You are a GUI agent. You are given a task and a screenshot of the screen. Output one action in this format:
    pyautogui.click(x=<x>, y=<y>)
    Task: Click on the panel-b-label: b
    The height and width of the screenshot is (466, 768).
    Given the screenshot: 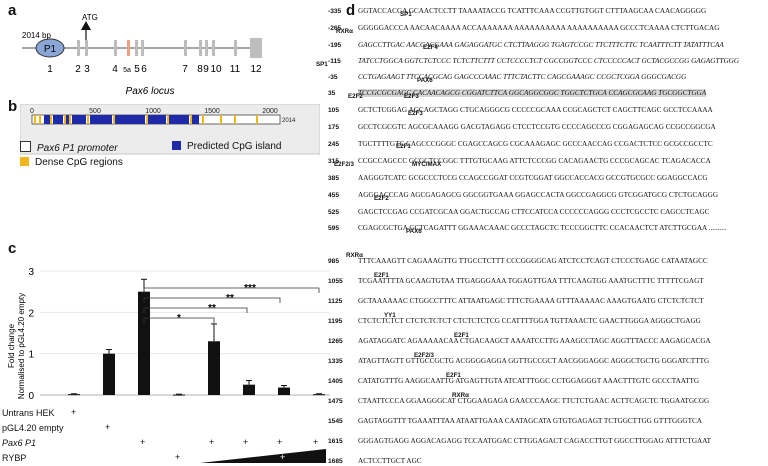 What is the action you would take?
    pyautogui.click(x=13, y=106)
    